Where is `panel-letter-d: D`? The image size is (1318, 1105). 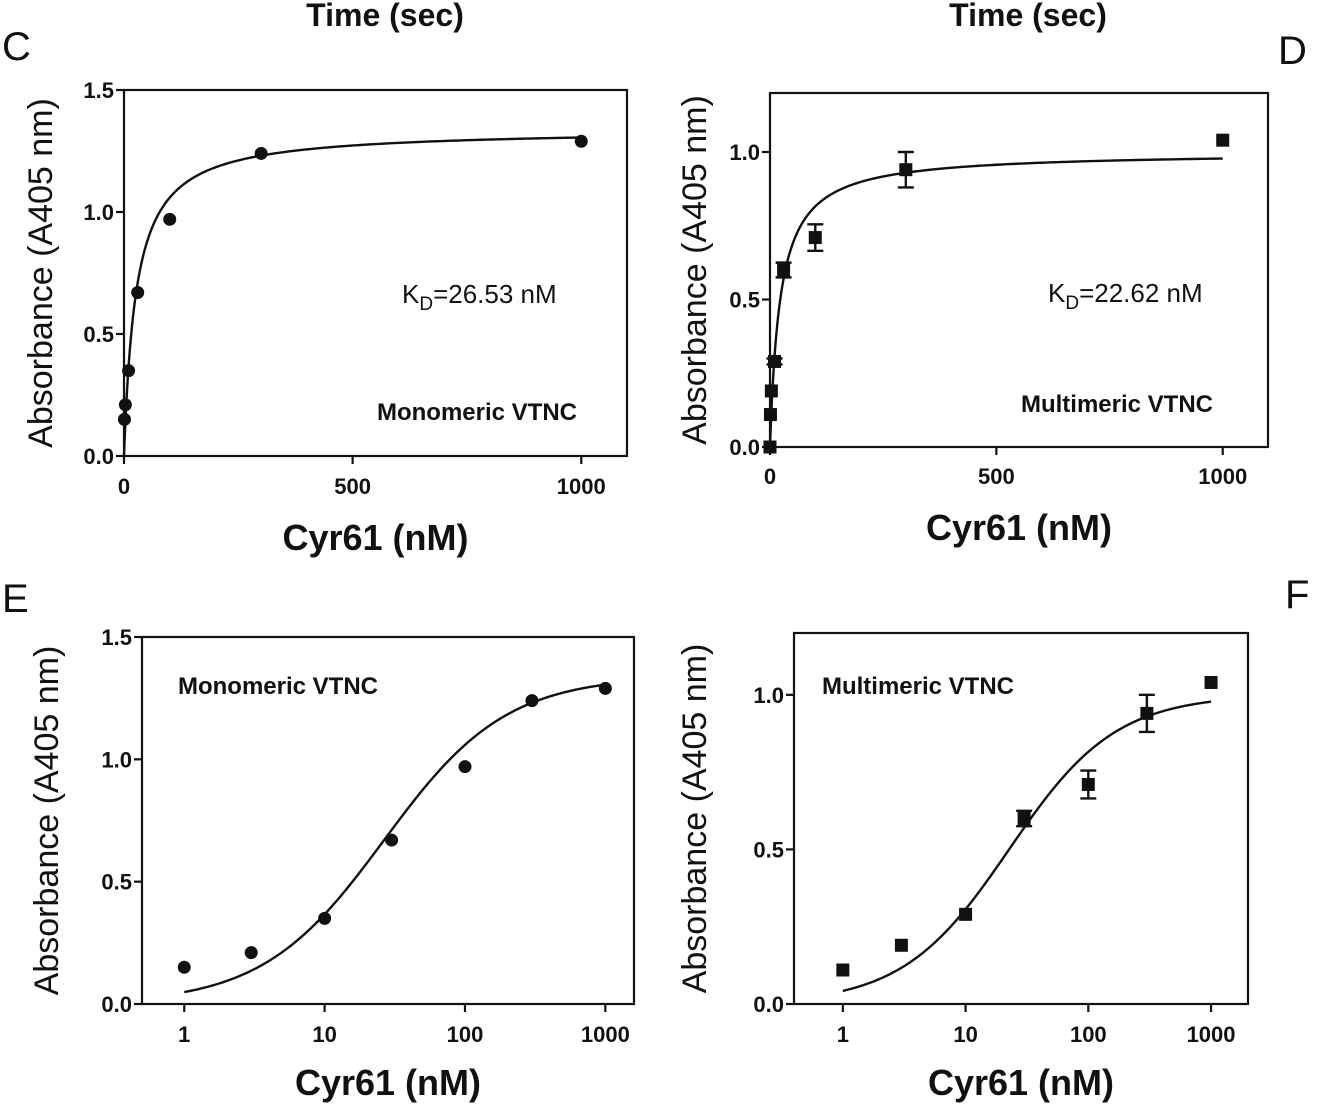 panel-letter-d: D is located at coordinates (1292, 51).